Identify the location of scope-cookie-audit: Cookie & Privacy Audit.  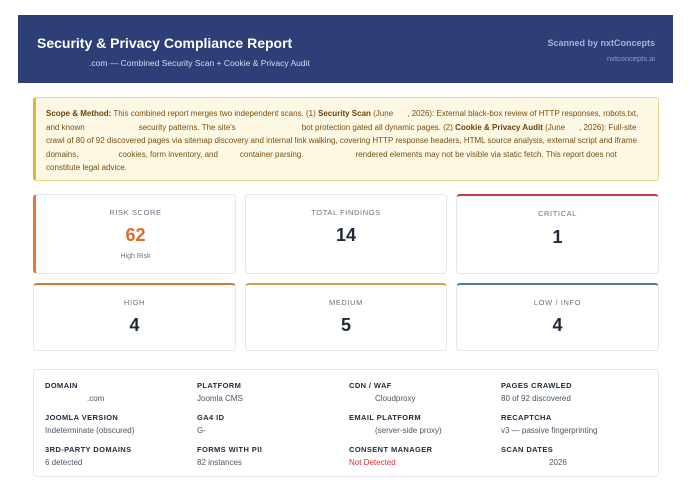
(499, 127).